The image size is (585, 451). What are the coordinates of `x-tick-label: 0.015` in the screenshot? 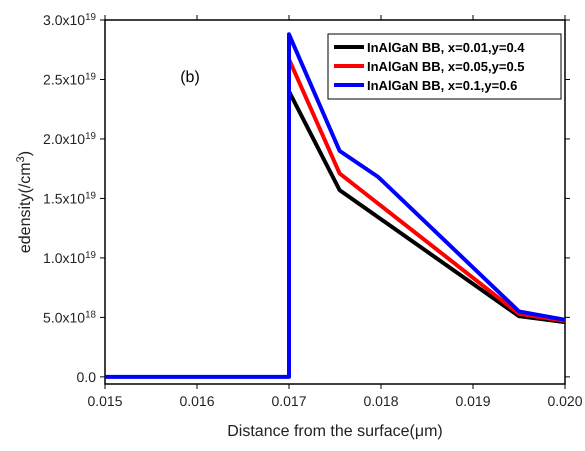 It's located at (105, 401).